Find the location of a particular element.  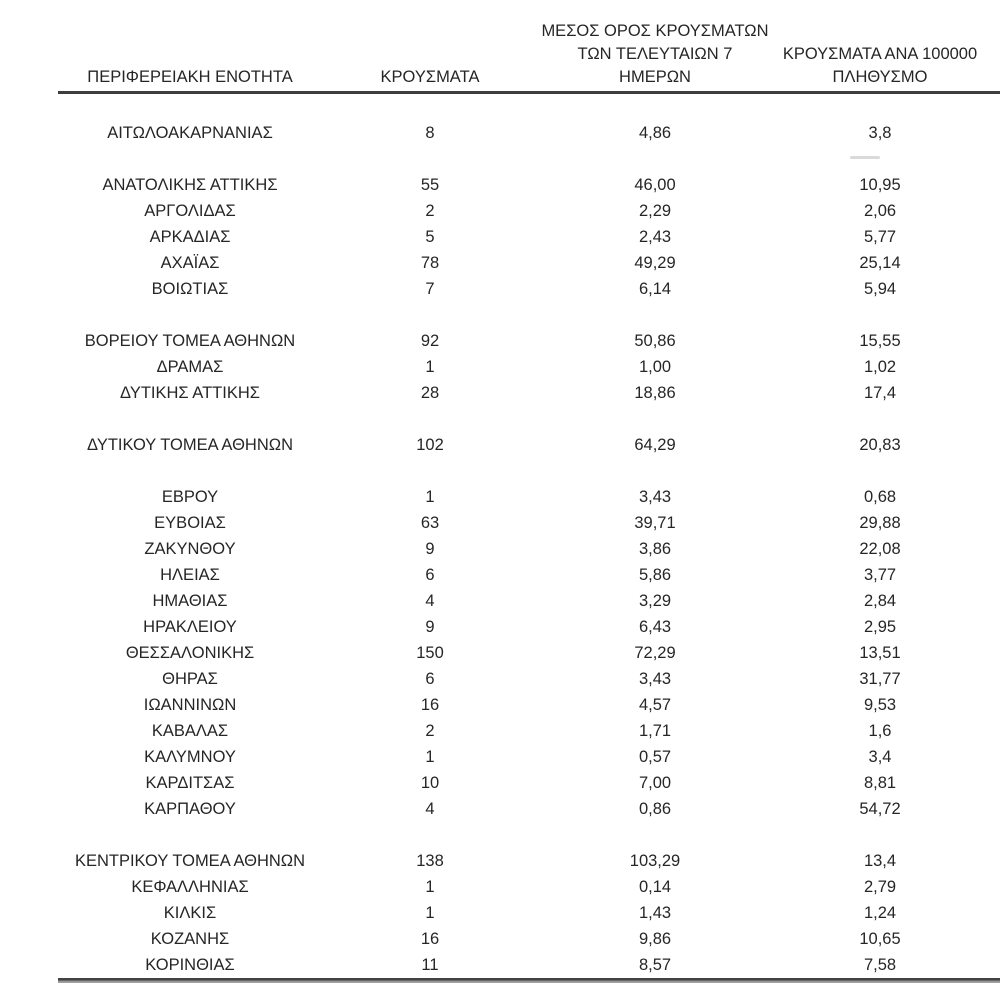

per100k-cell: 1,6 is located at coordinates (880, 730).